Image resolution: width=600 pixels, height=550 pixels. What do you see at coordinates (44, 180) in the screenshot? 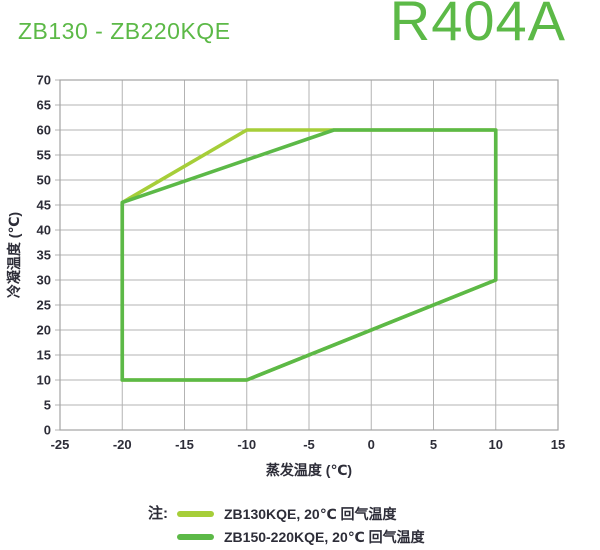
I see `y-tick-label: 50` at bounding box center [44, 180].